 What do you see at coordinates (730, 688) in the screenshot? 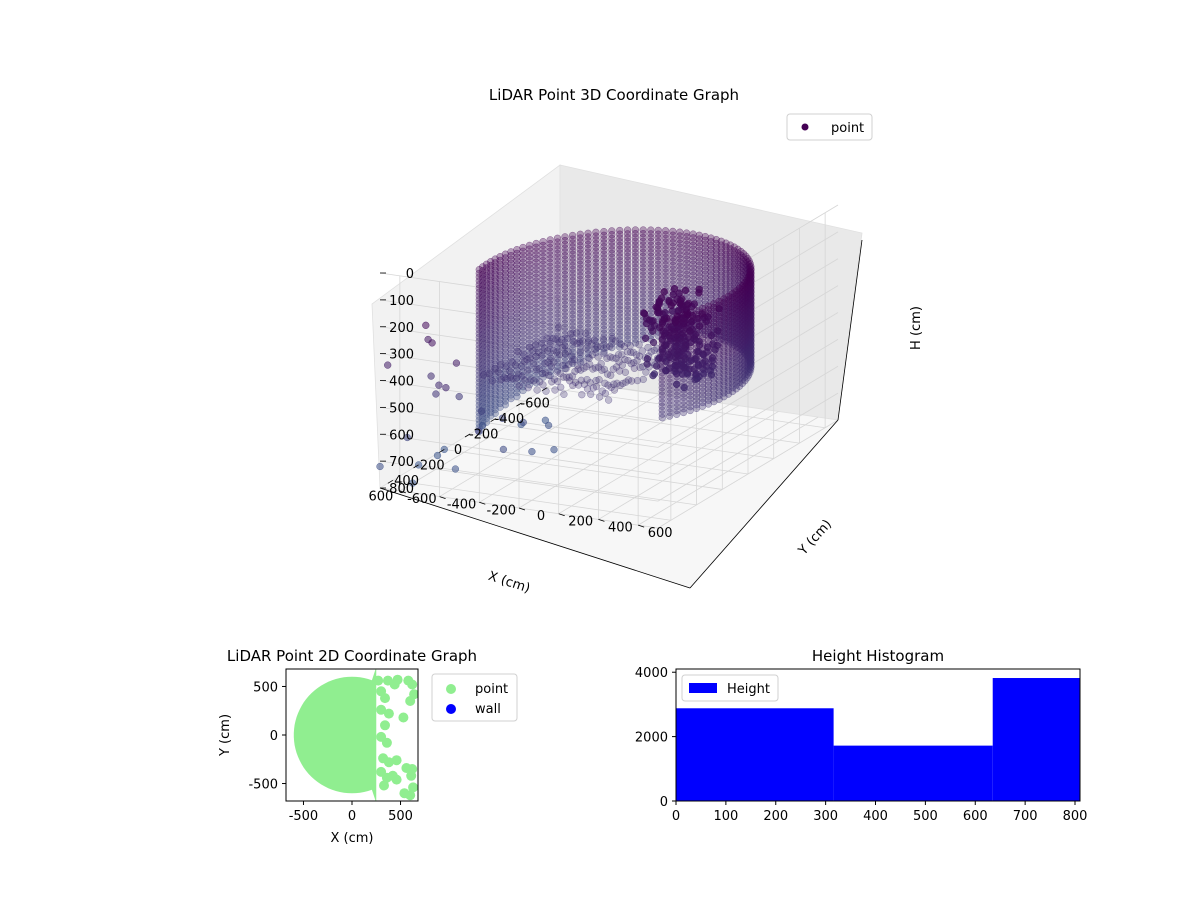
I see `histogram-legend: Height` at bounding box center [730, 688].